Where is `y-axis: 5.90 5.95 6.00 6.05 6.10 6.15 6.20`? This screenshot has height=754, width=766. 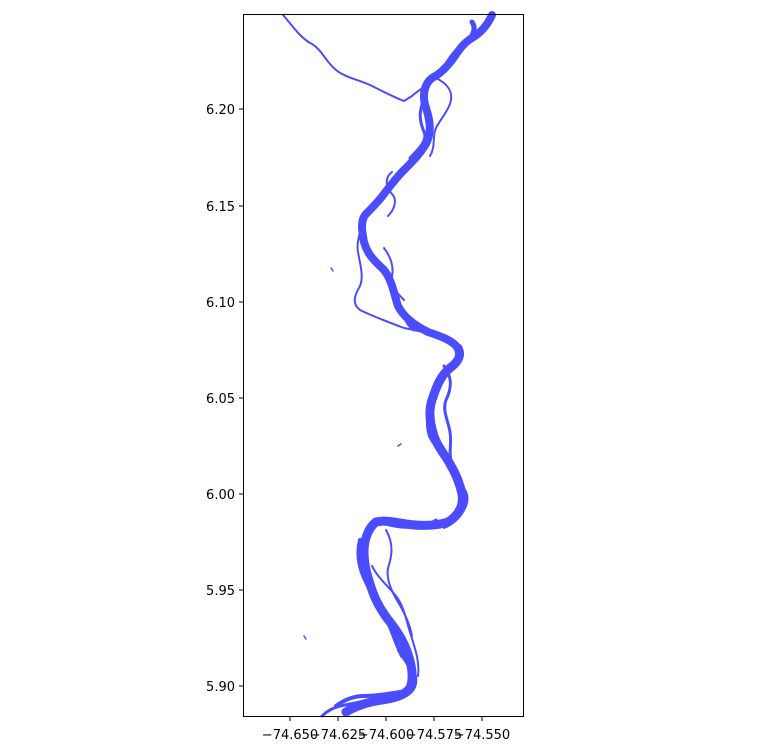 y-axis: 5.90 5.95 6.00 6.05 6.10 6.15 6.20 is located at coordinates (224, 399).